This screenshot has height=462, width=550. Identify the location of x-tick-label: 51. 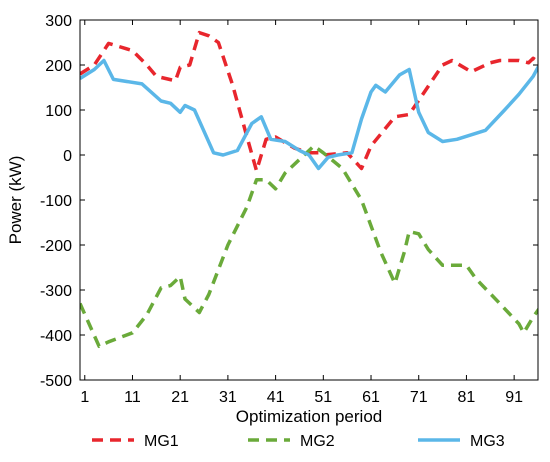
(323, 397).